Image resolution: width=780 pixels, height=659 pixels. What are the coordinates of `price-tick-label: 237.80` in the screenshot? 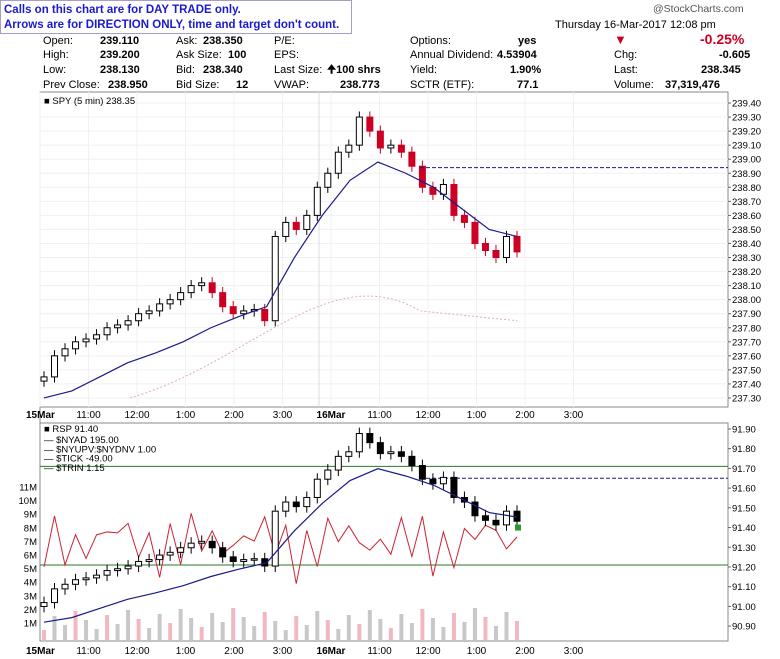 It's located at (746, 328).